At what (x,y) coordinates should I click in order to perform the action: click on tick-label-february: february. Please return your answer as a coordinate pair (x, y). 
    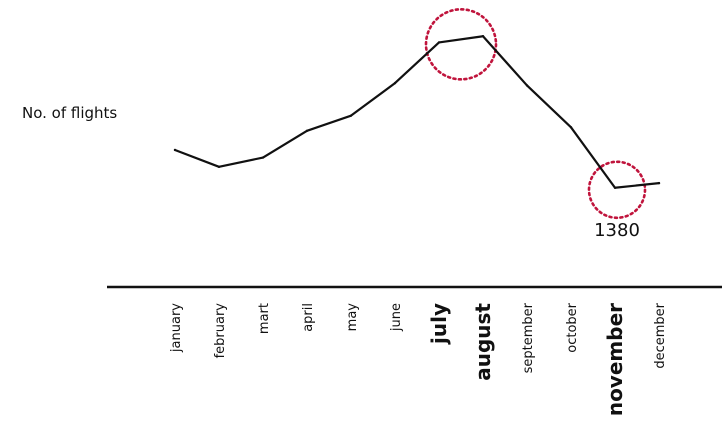
    Looking at the image, I should click on (220, 331).